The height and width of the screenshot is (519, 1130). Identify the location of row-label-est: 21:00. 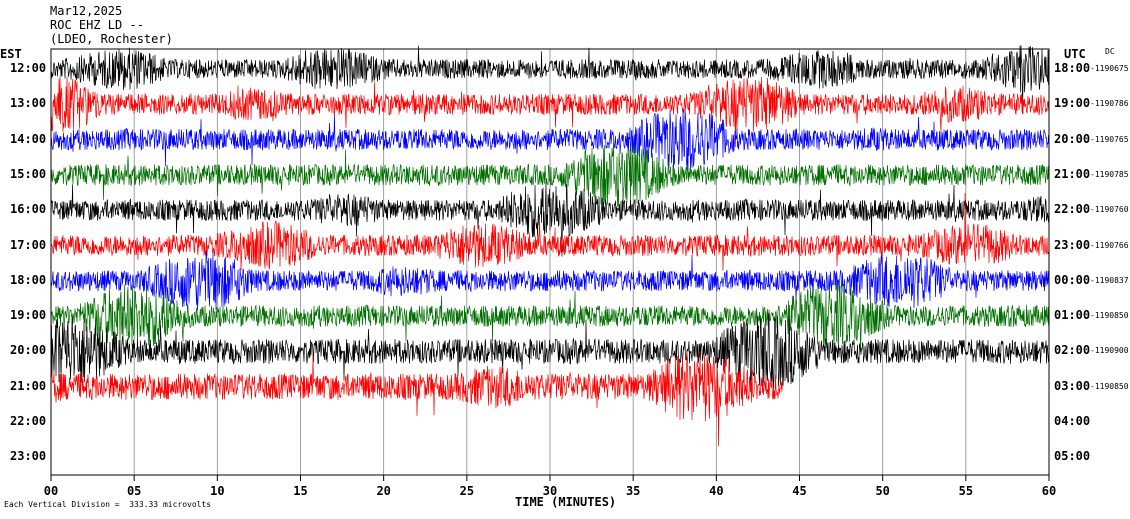
(28, 385).